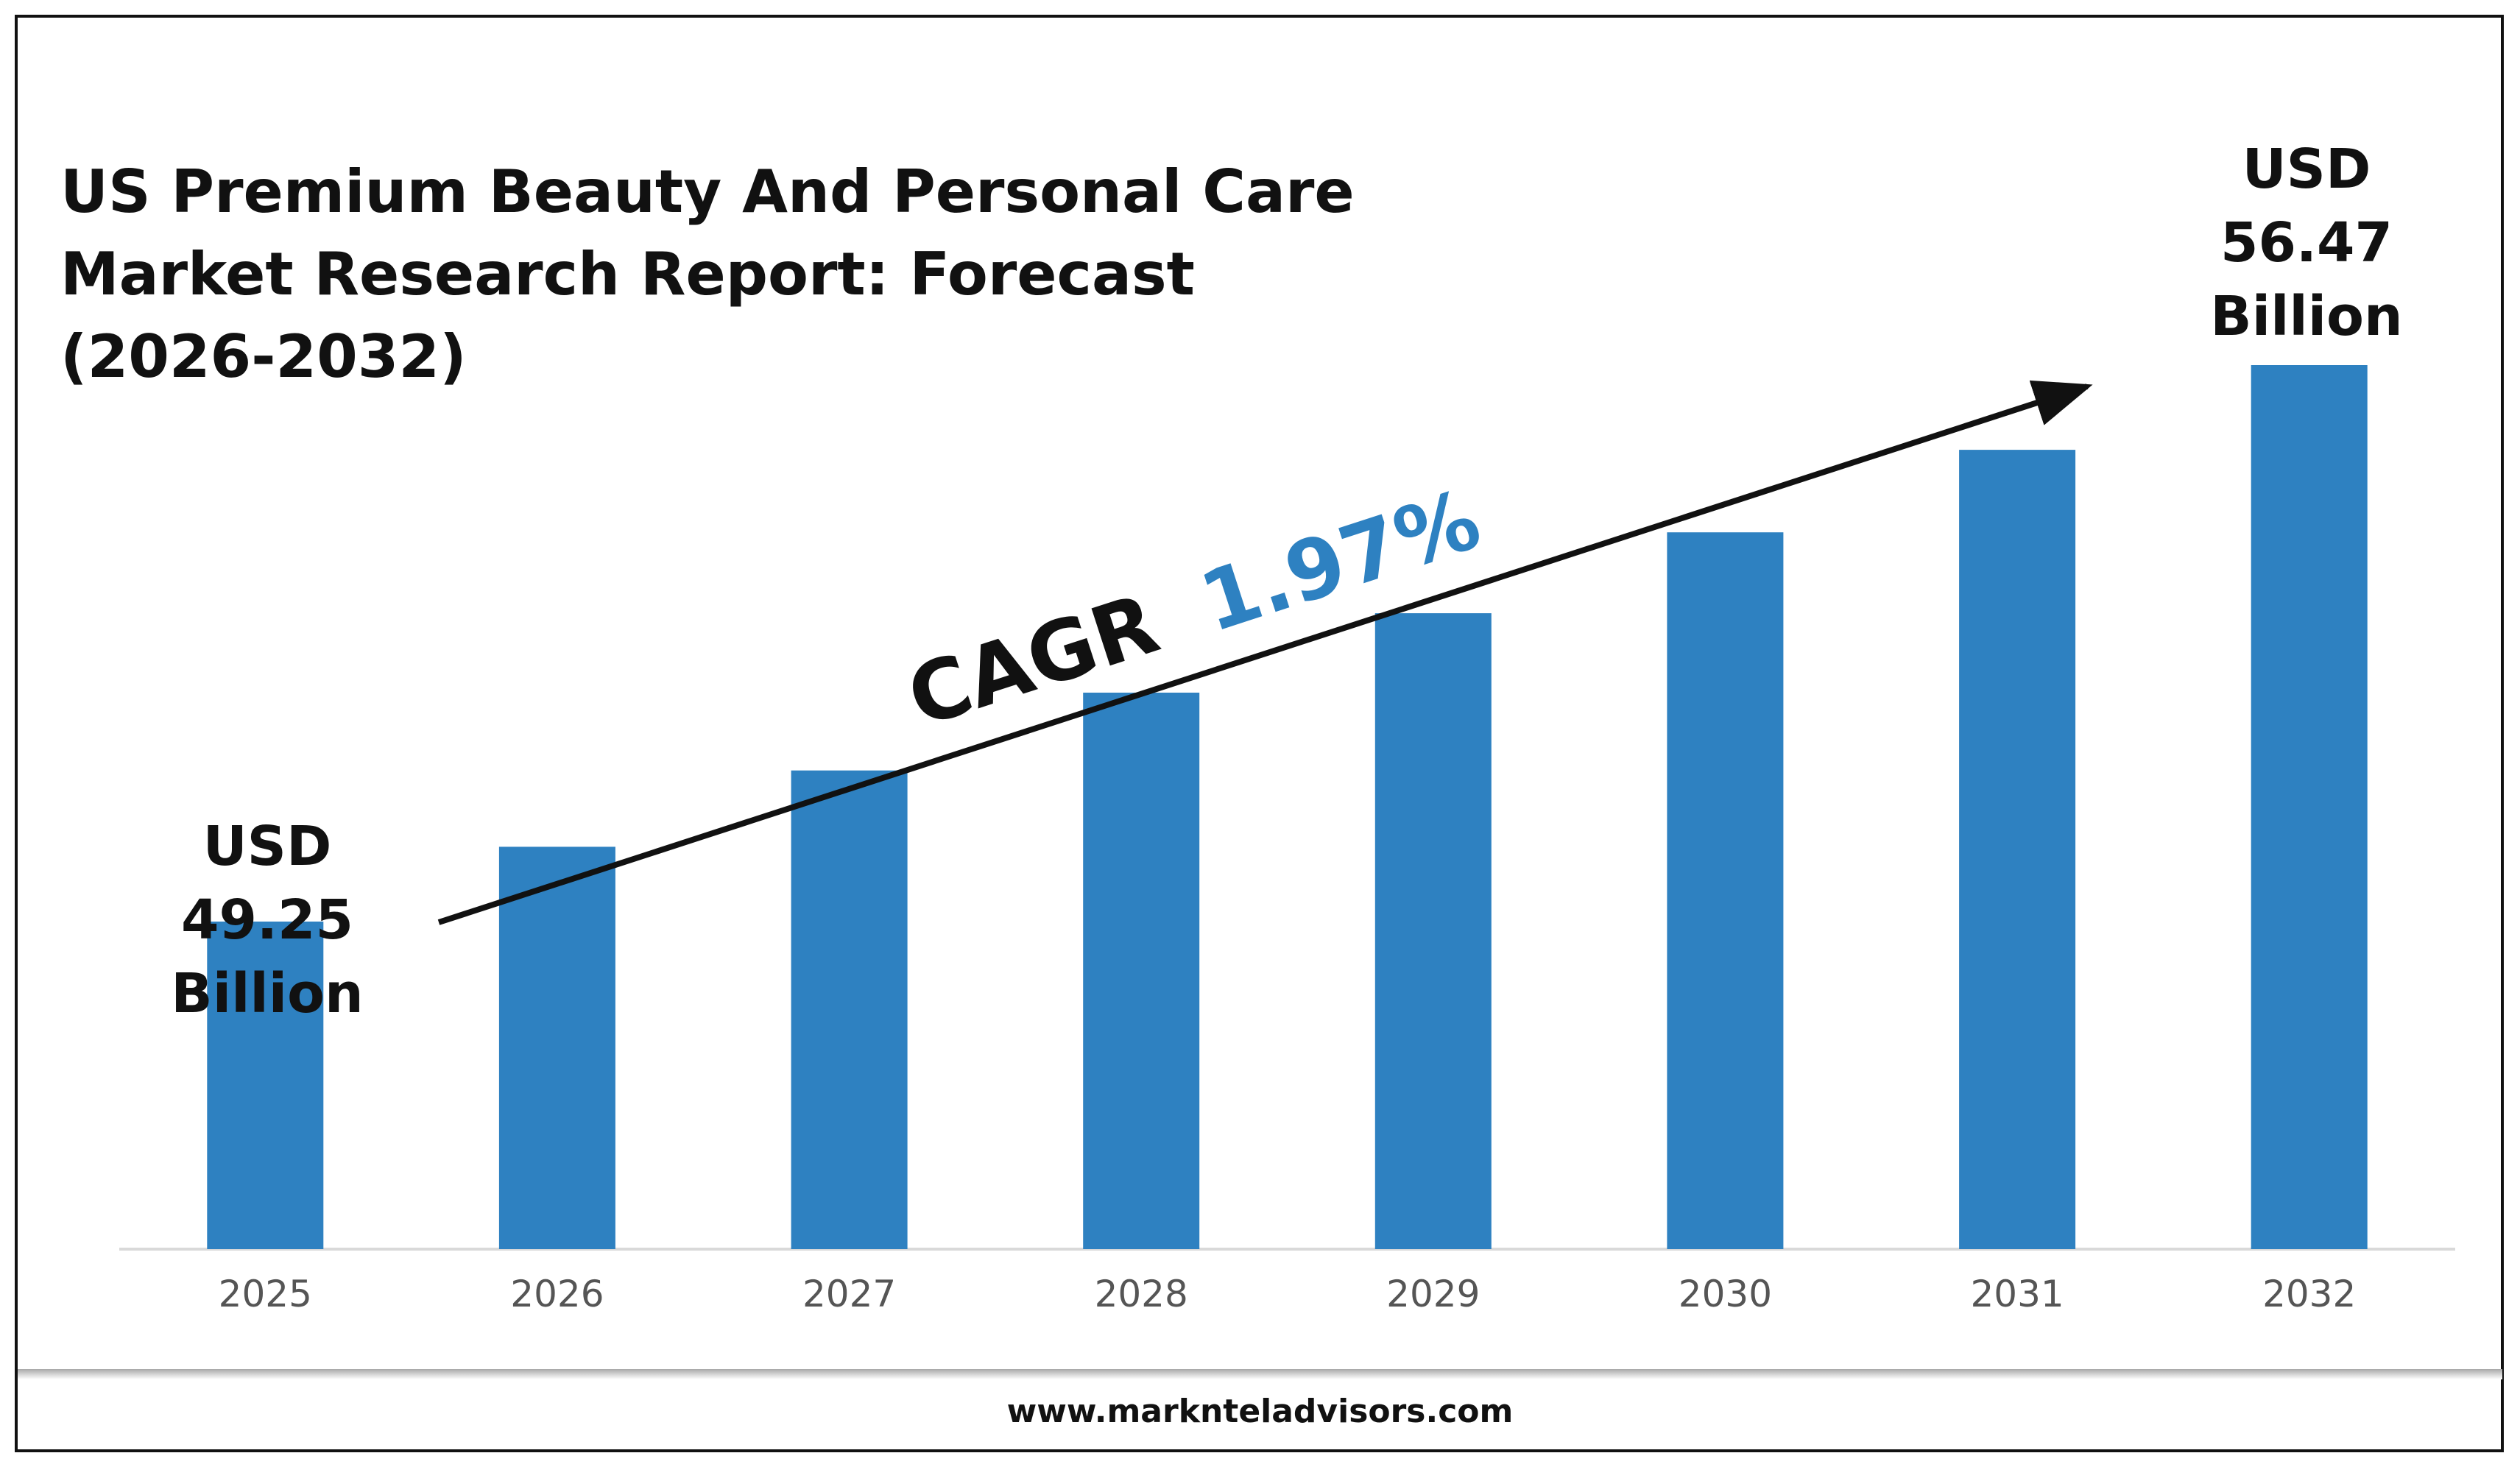 The height and width of the screenshot is (1467, 2520). Describe the element at coordinates (2309, 1294) in the screenshot. I see `x-tick-label-2032: 2032` at that location.